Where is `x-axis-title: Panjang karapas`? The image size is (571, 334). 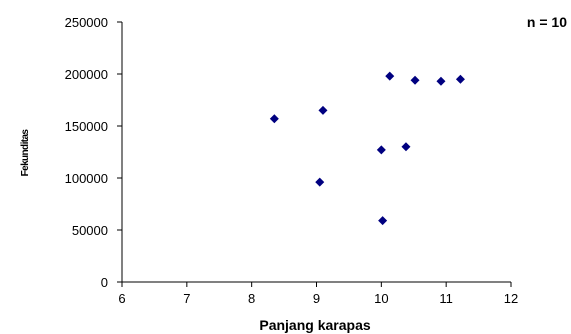
x-axis-title: Panjang karapas is located at coordinates (314, 325).